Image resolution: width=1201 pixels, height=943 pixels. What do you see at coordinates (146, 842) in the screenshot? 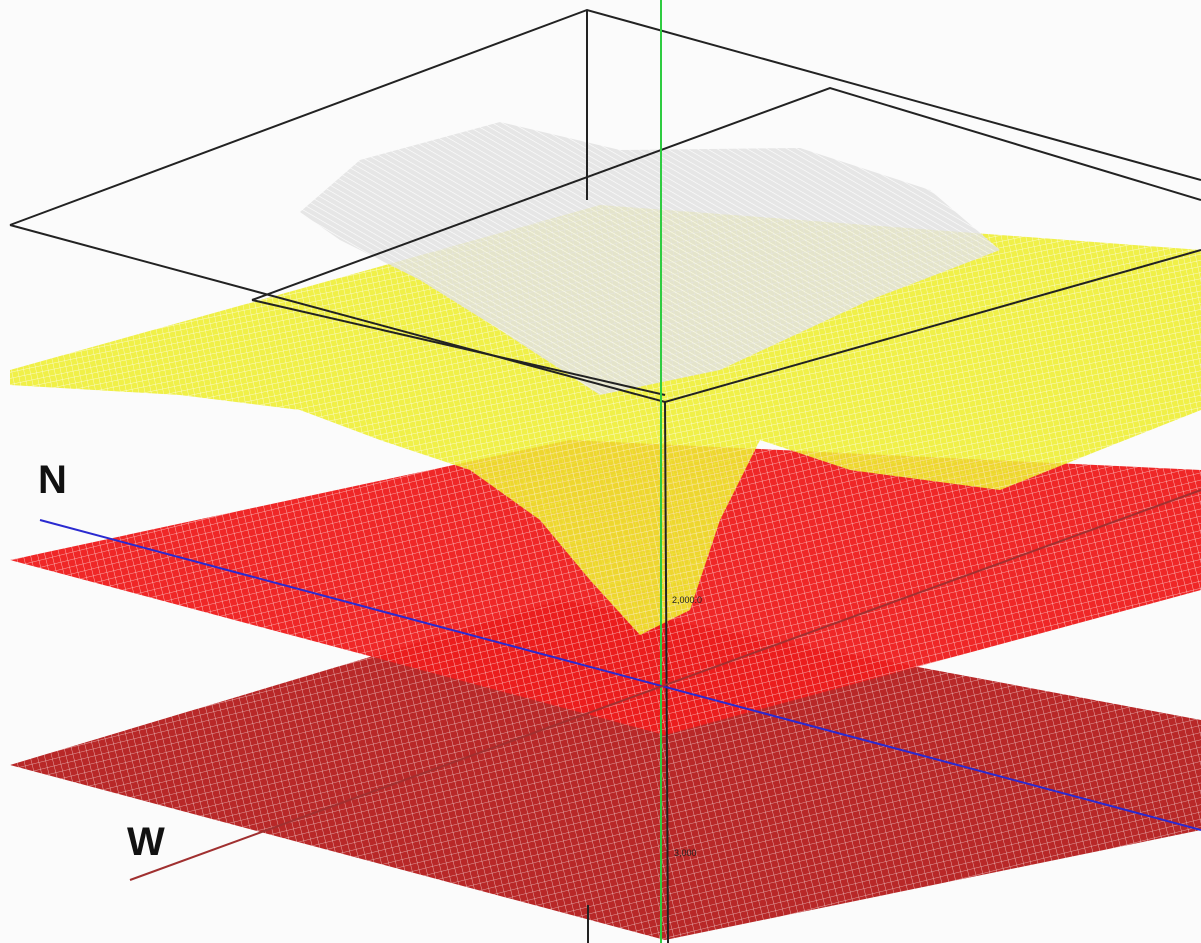
I see `west-label: W` at bounding box center [146, 842].